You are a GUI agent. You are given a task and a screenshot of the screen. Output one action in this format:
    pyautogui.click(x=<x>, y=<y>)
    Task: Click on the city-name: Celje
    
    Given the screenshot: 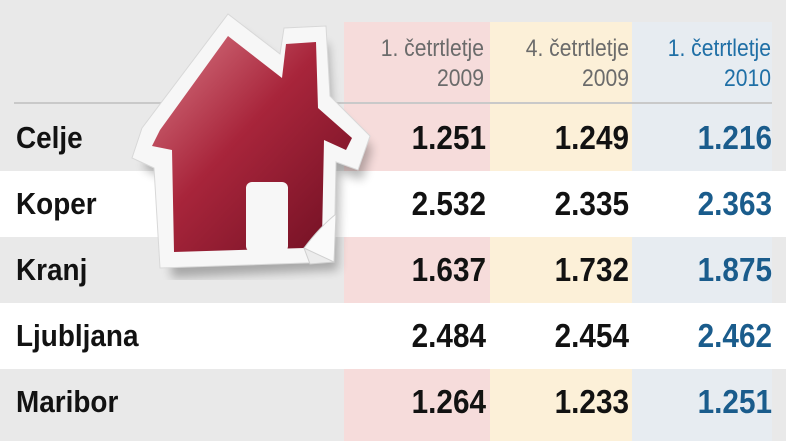 What is the action you would take?
    pyautogui.click(x=49, y=137)
    